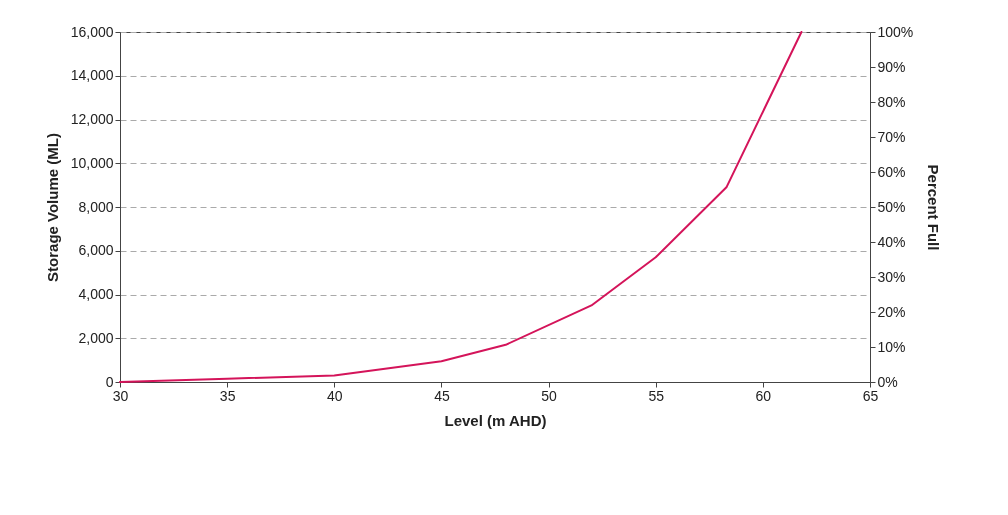 Image resolution: width=1008 pixels, height=515 pixels. Describe the element at coordinates (895, 31) in the screenshot. I see `y2-tick-label: 100%` at that location.